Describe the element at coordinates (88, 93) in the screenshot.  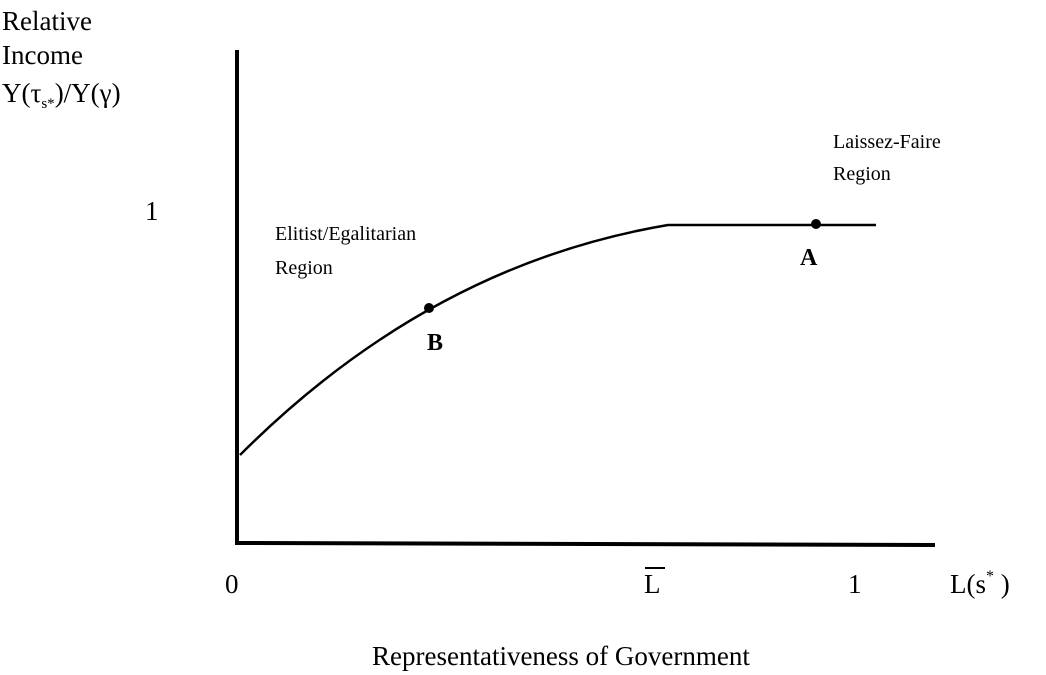
I see `ratio-suffix: )/Y(γ)` at that location.